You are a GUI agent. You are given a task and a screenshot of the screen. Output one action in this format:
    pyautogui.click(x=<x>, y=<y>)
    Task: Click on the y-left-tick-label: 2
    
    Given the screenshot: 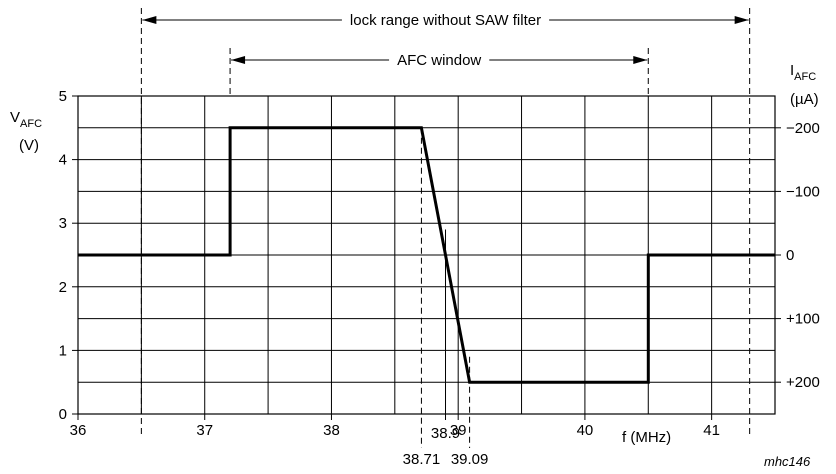 What is the action you would take?
    pyautogui.click(x=63, y=287)
    